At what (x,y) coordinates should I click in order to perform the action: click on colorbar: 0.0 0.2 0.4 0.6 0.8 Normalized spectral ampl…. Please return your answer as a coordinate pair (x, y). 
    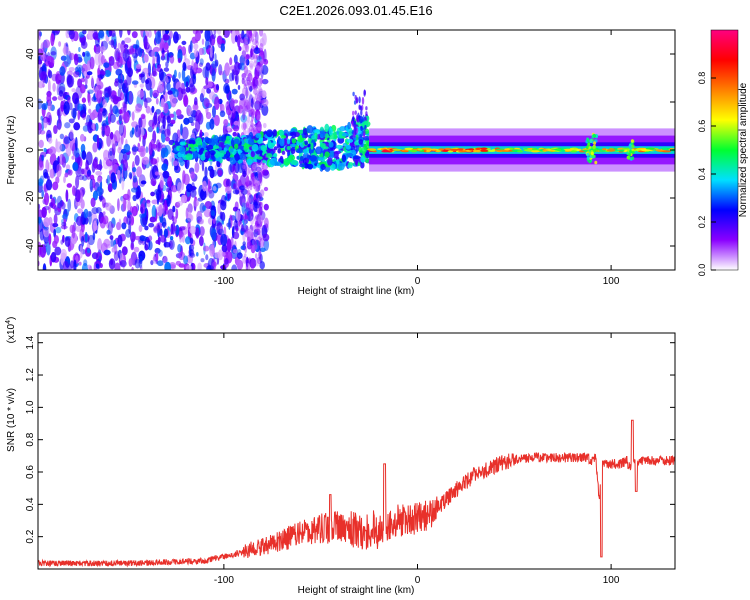
    Looking at the image, I should click on (723, 152).